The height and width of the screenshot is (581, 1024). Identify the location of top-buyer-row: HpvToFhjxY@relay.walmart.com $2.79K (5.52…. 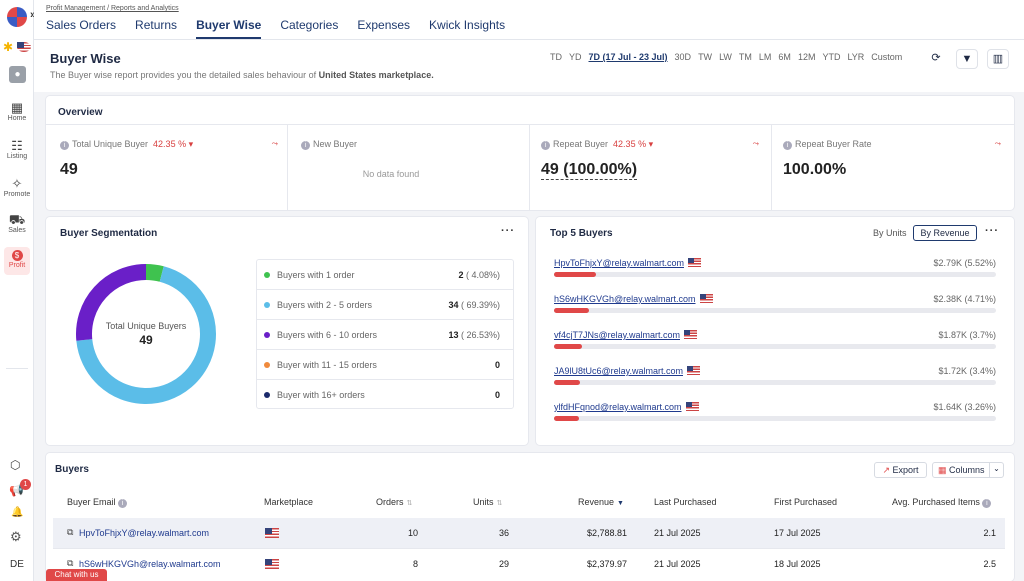
(775, 273).